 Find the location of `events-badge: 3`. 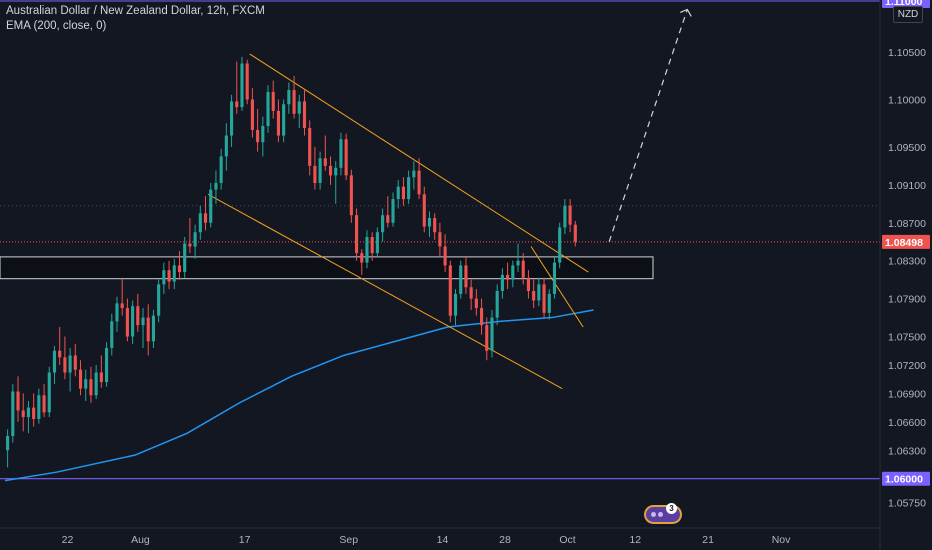

events-badge: 3 is located at coordinates (663, 513).